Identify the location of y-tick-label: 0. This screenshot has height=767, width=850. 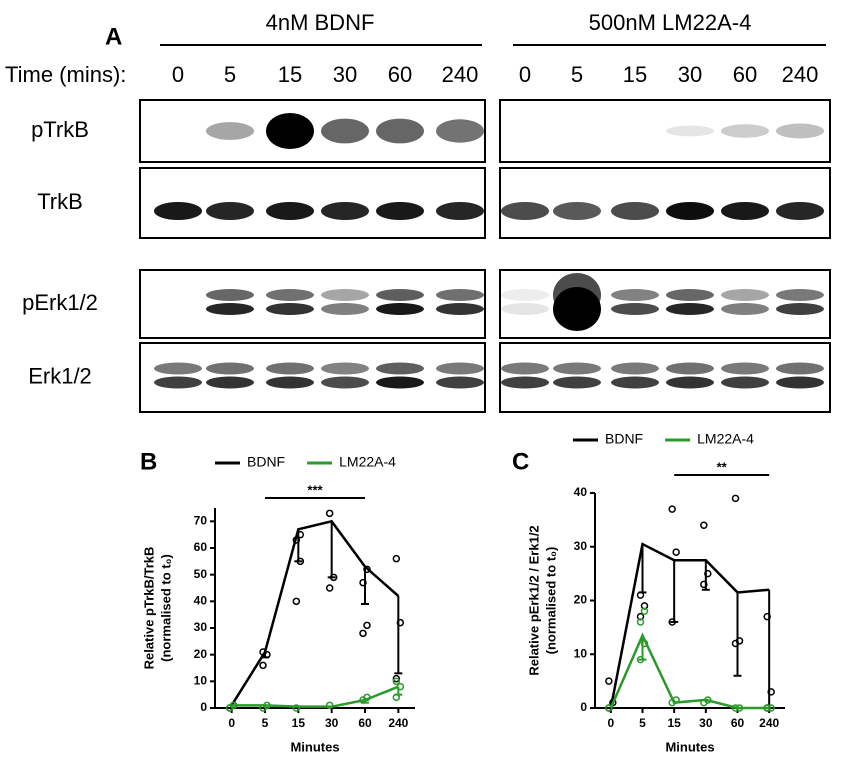
(583, 707).